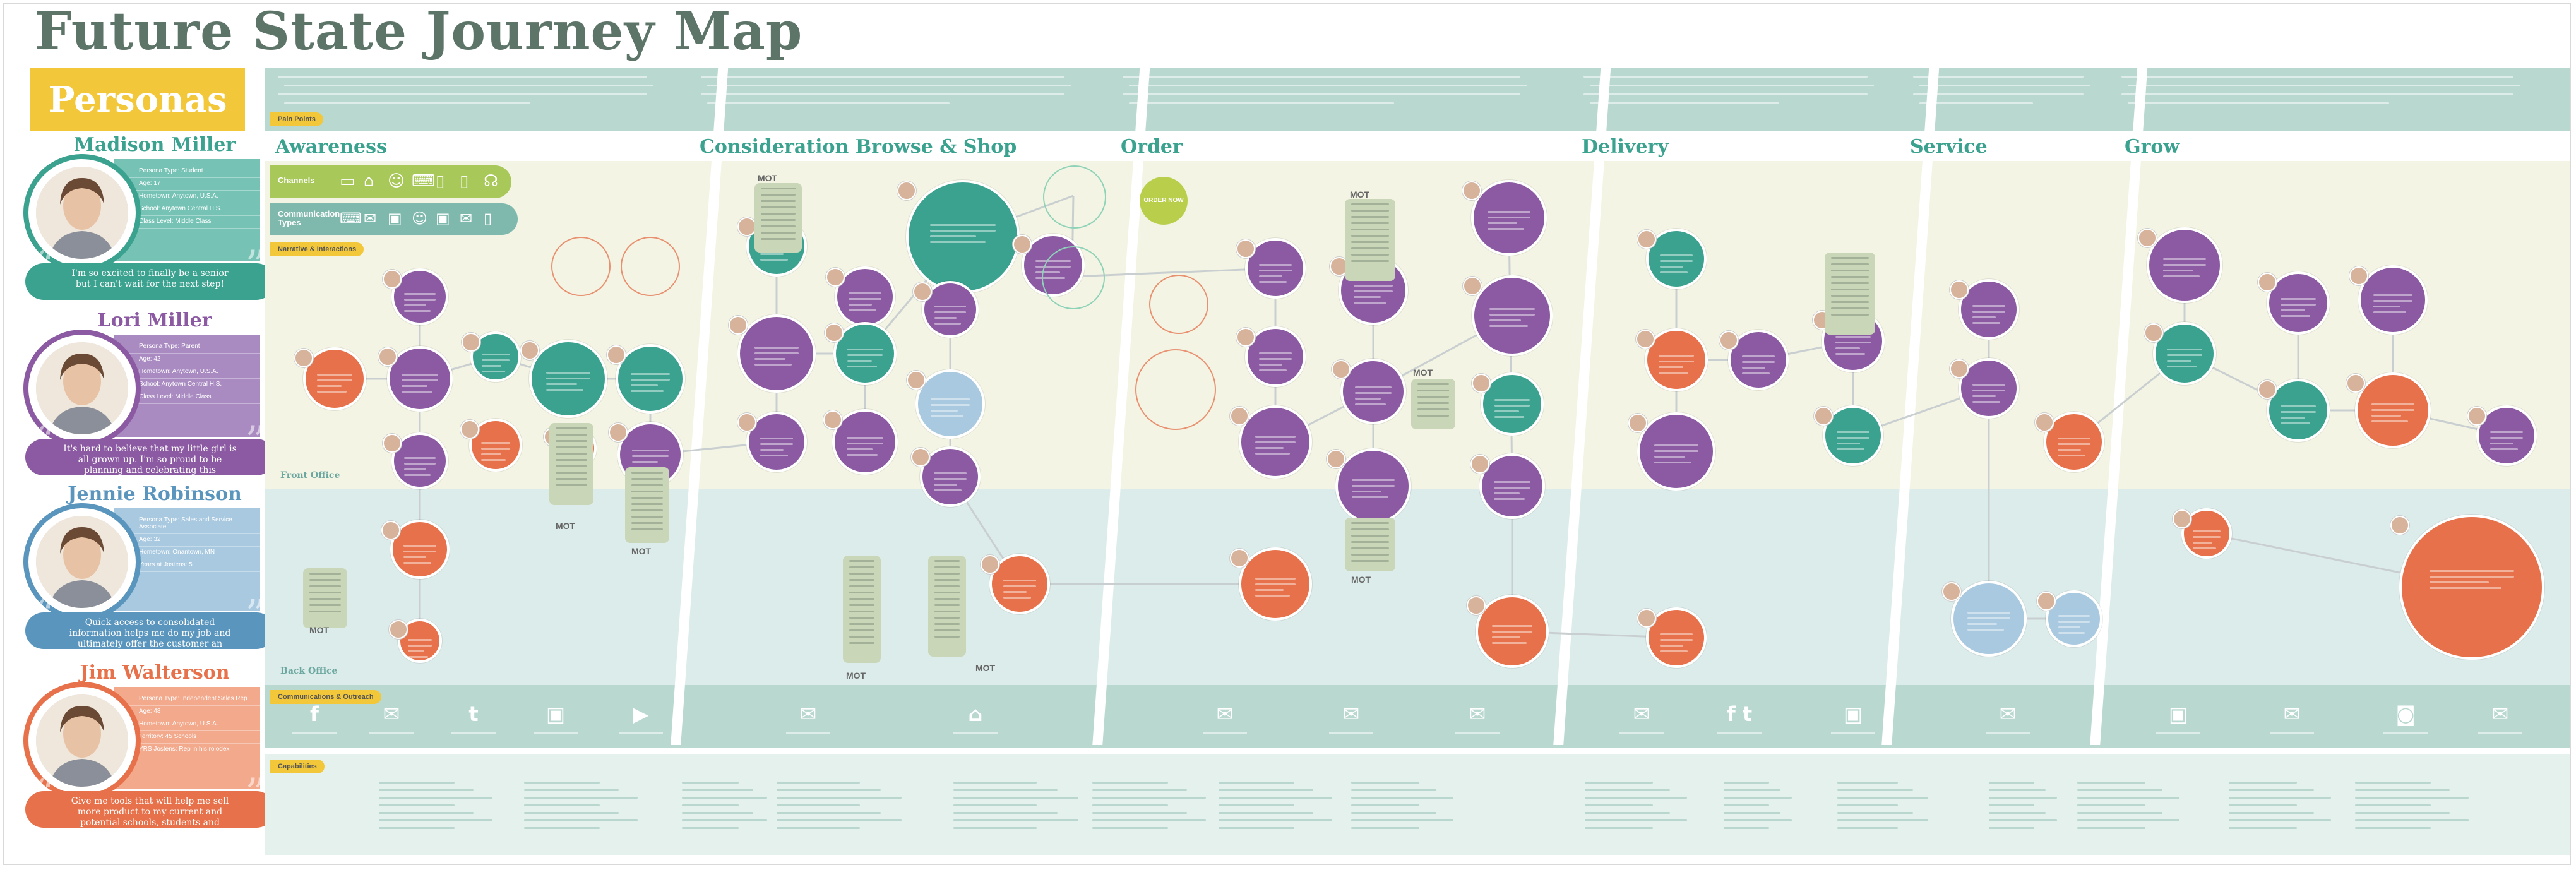  Describe the element at coordinates (187, 222) in the screenshot. I see `persona-detail: Class Level: Middle Class` at that location.